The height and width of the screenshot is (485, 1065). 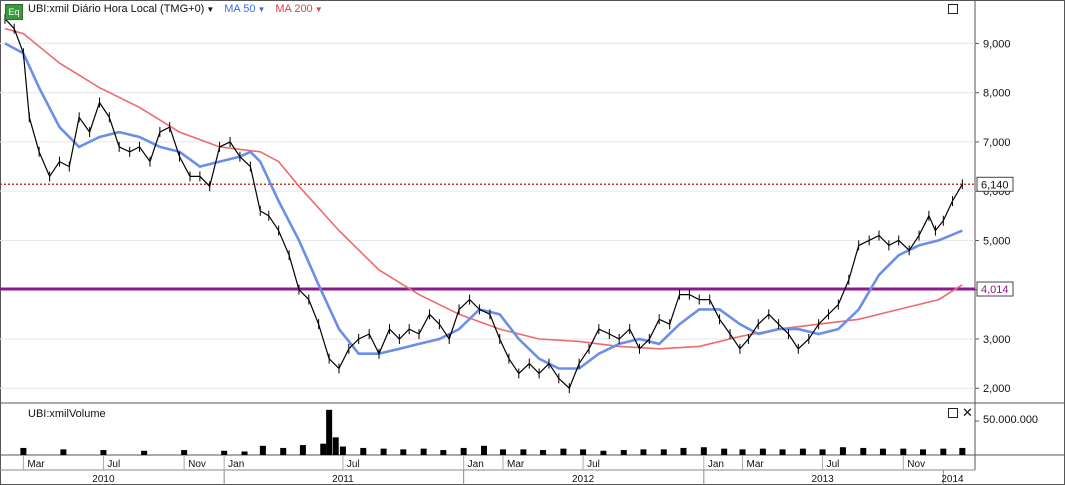 I want to click on y-tick-label: 5,000, so click(x=997, y=241).